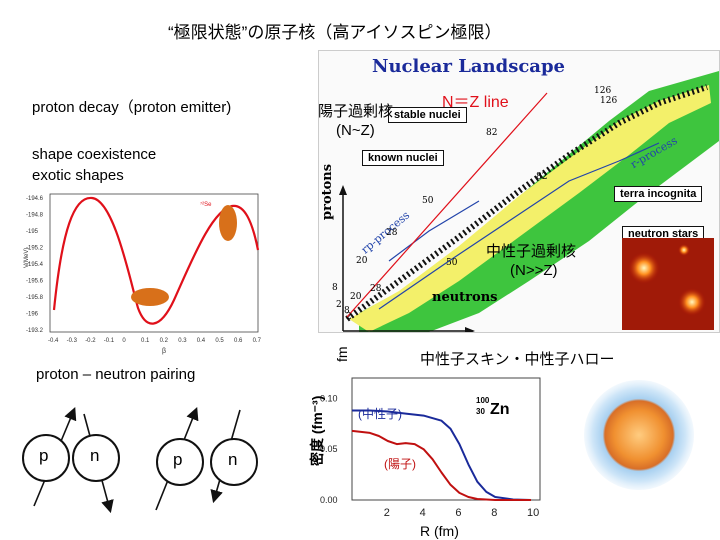 This screenshot has height=540, width=720. What do you see at coordinates (201, 341) in the screenshot?
I see `potential-xtick: 0.4` at bounding box center [201, 341].